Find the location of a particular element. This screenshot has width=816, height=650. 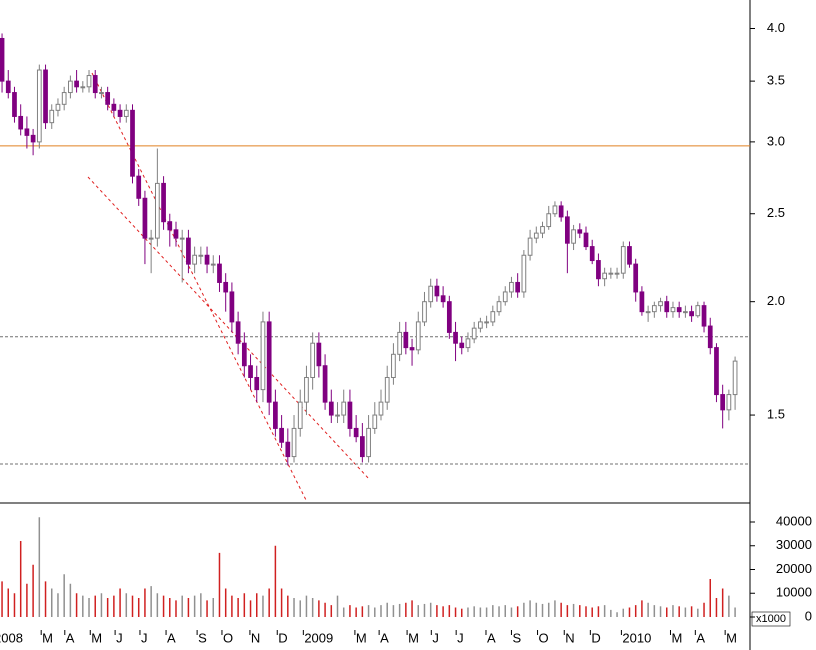

y-tick-label: 4.0 is located at coordinates (776, 27).